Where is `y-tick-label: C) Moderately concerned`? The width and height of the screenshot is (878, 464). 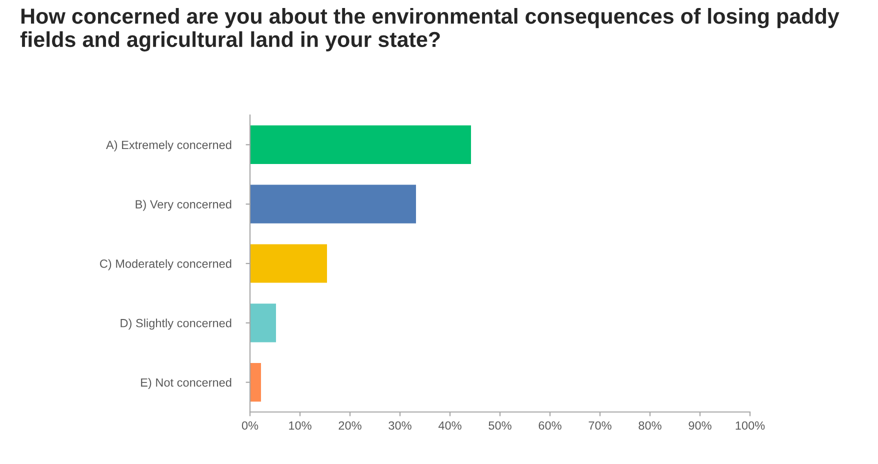 y-tick-label: C) Moderately concerned is located at coordinates (166, 264).